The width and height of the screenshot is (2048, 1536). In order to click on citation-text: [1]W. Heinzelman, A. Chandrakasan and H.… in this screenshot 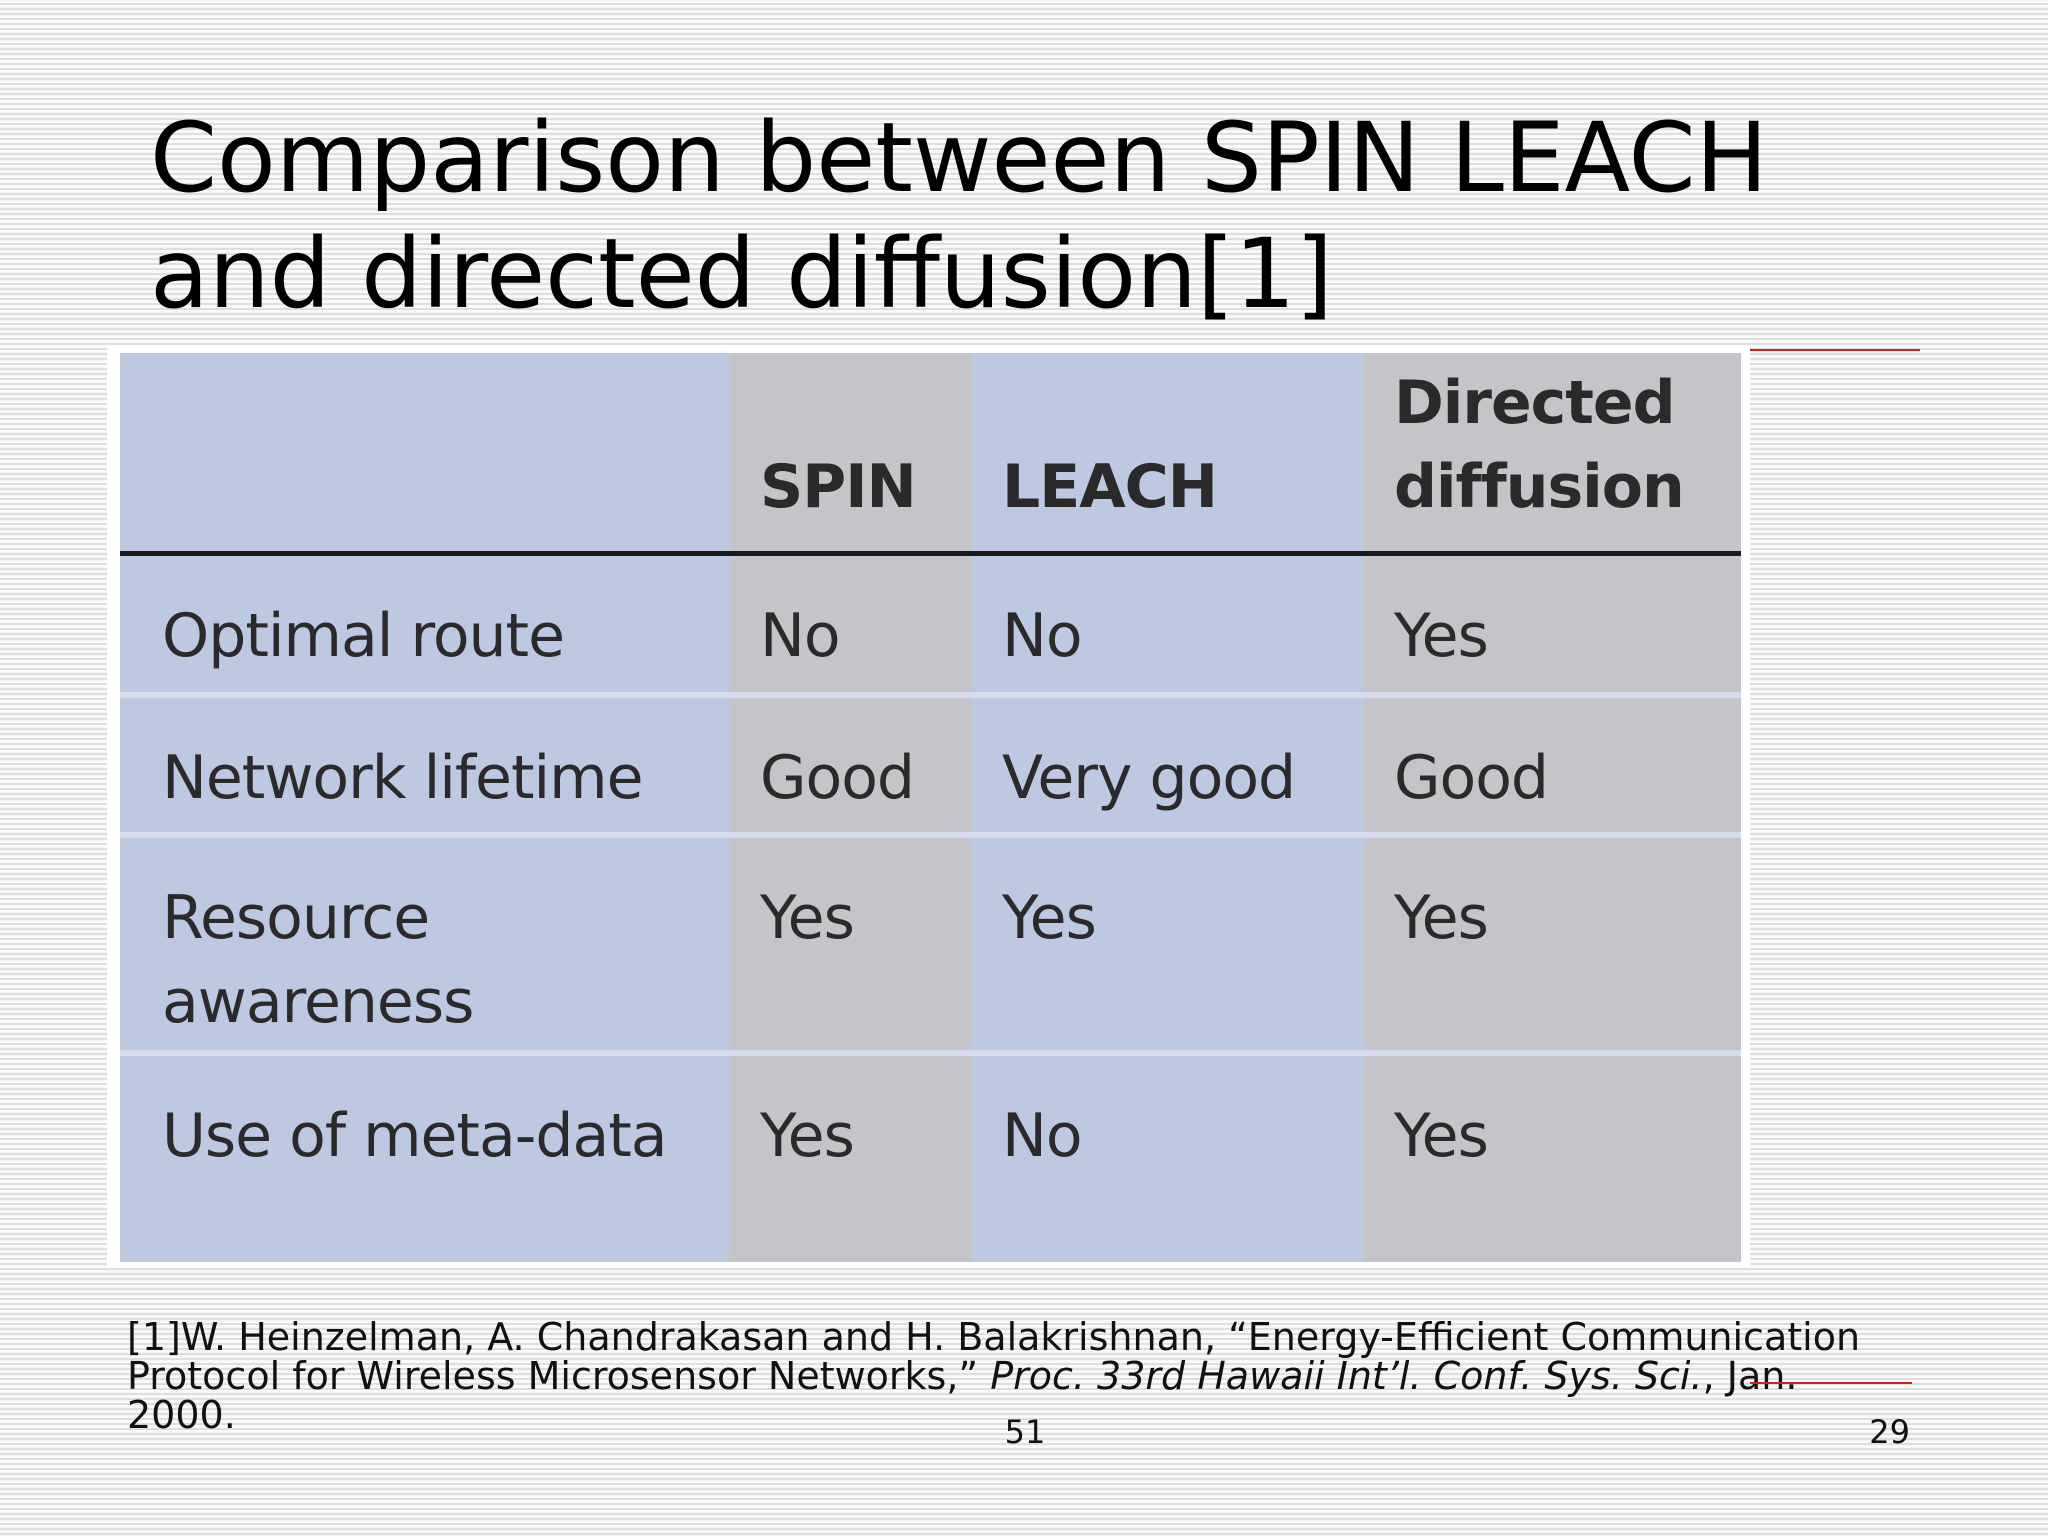, I will do `click(994, 1356)`.